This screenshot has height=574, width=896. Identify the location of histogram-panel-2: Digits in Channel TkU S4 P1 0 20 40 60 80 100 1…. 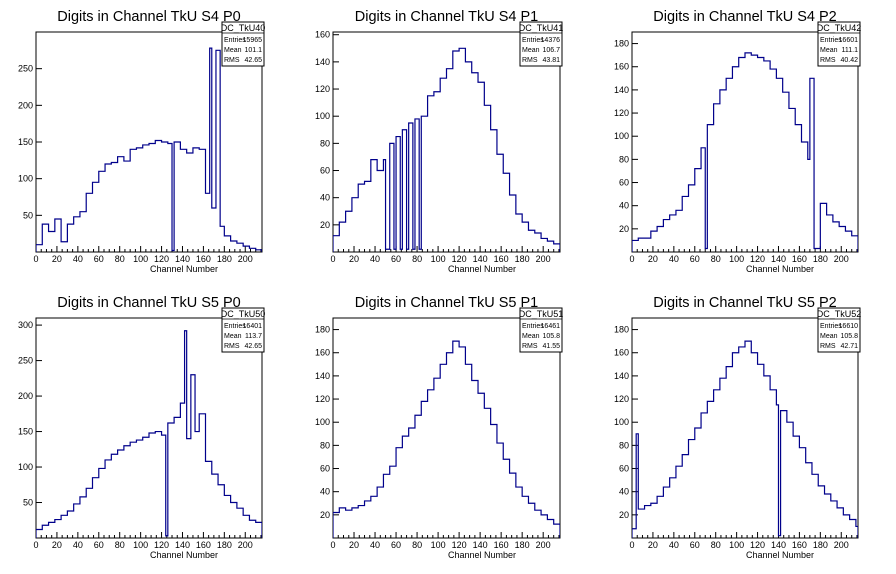
(439, 141).